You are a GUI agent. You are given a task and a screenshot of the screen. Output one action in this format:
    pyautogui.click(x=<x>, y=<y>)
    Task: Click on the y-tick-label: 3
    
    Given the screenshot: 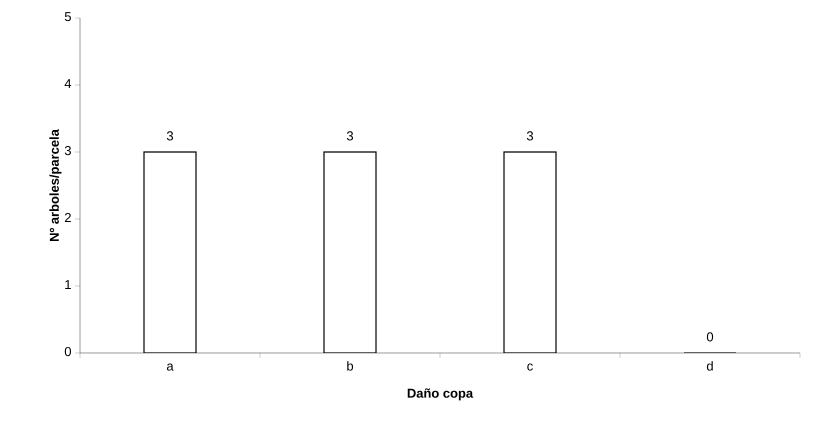 What is the action you would take?
    pyautogui.click(x=67, y=151)
    